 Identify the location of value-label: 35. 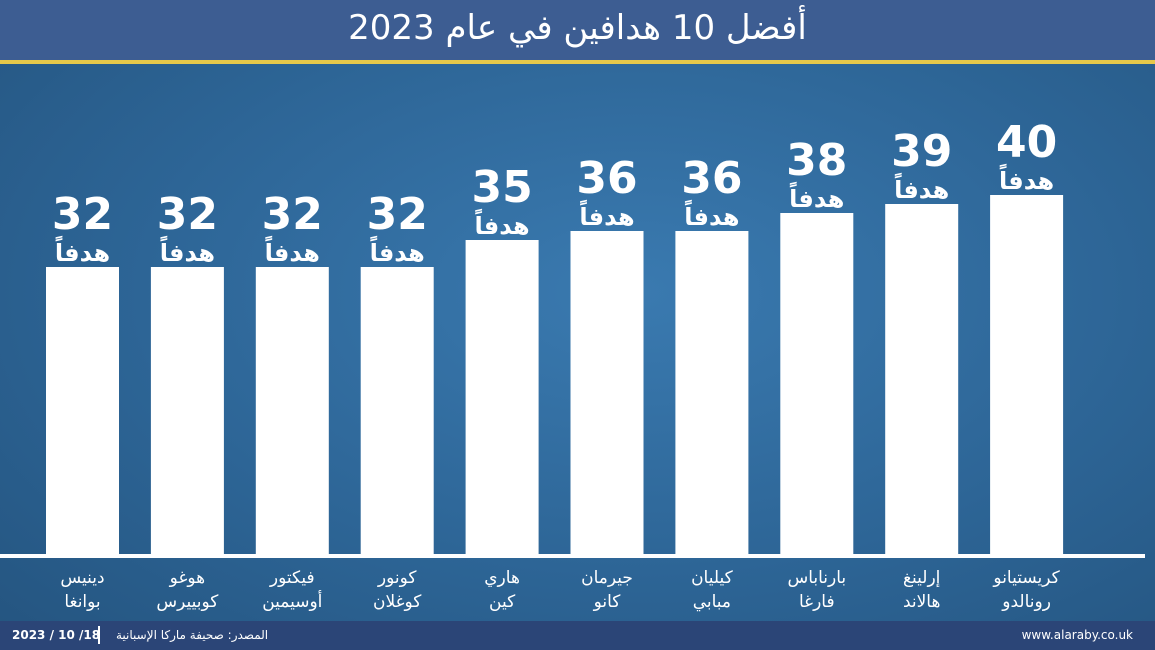
(501, 187).